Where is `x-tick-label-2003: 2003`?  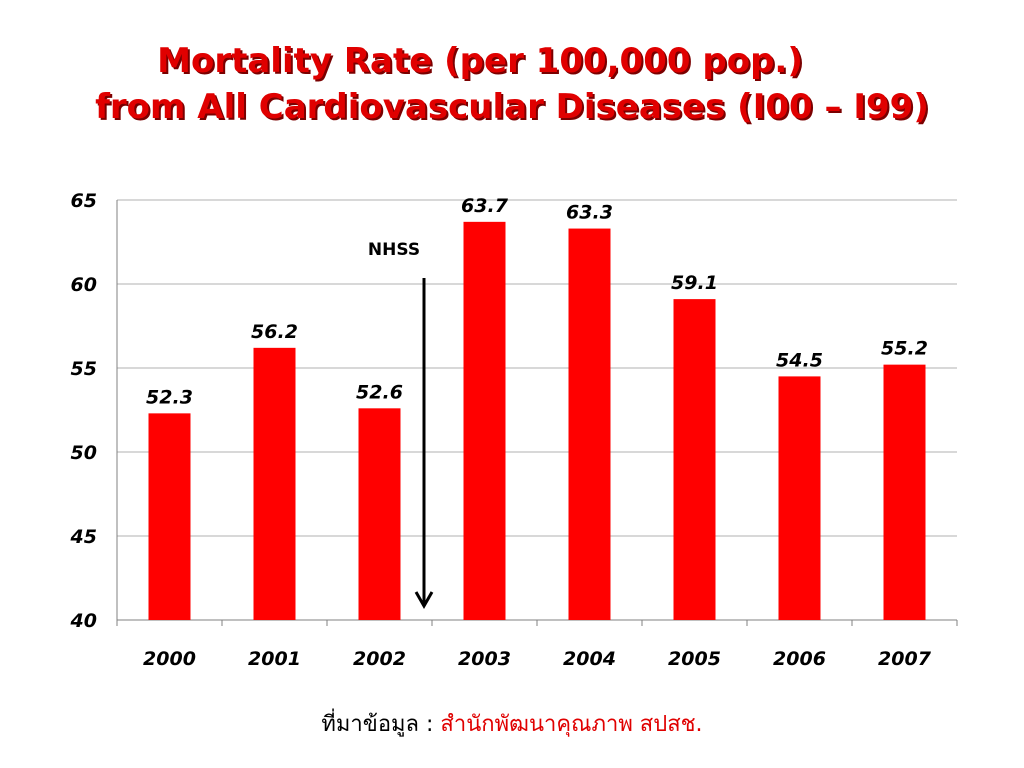 x-tick-label-2003: 2003 is located at coordinates (484, 659).